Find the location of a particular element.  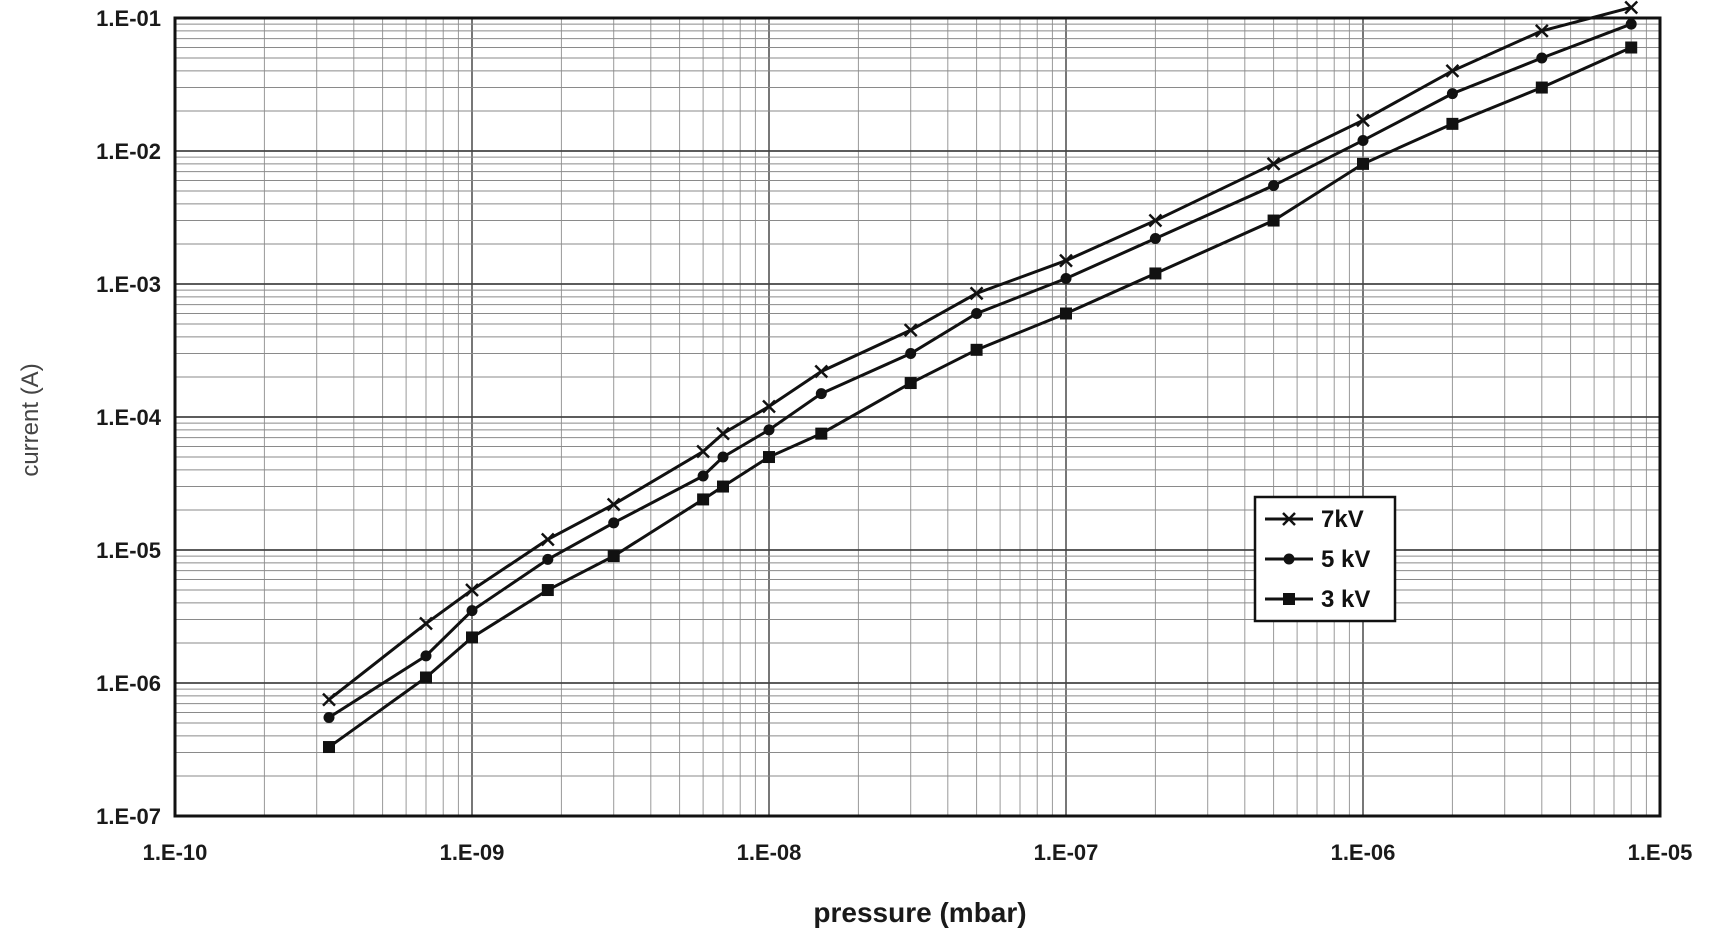

x-tick-label: 1.E-10 is located at coordinates (175, 852).